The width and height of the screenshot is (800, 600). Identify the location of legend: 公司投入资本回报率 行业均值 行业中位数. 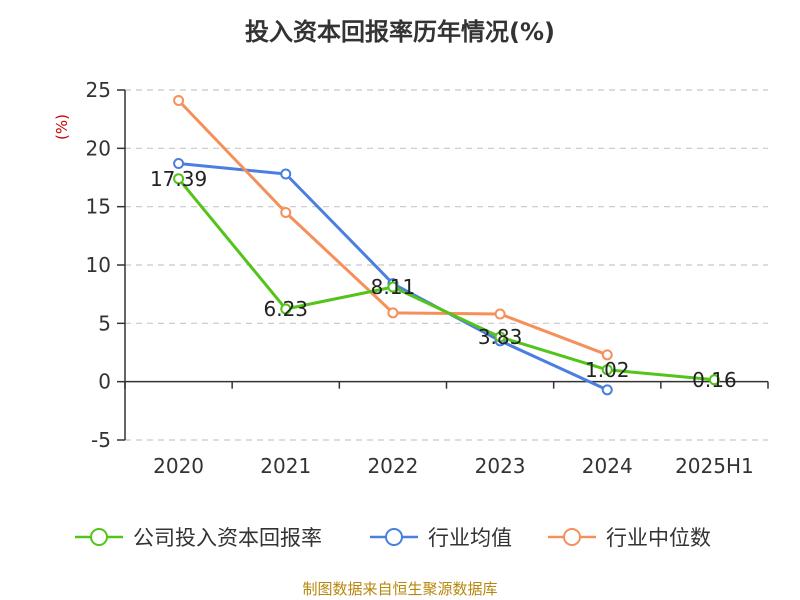
(393, 538).